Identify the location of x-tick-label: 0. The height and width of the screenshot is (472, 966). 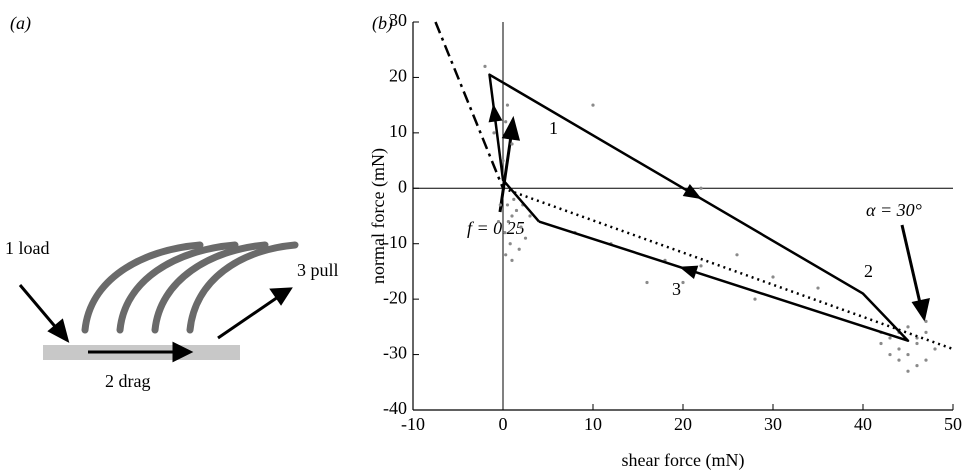
(503, 424).